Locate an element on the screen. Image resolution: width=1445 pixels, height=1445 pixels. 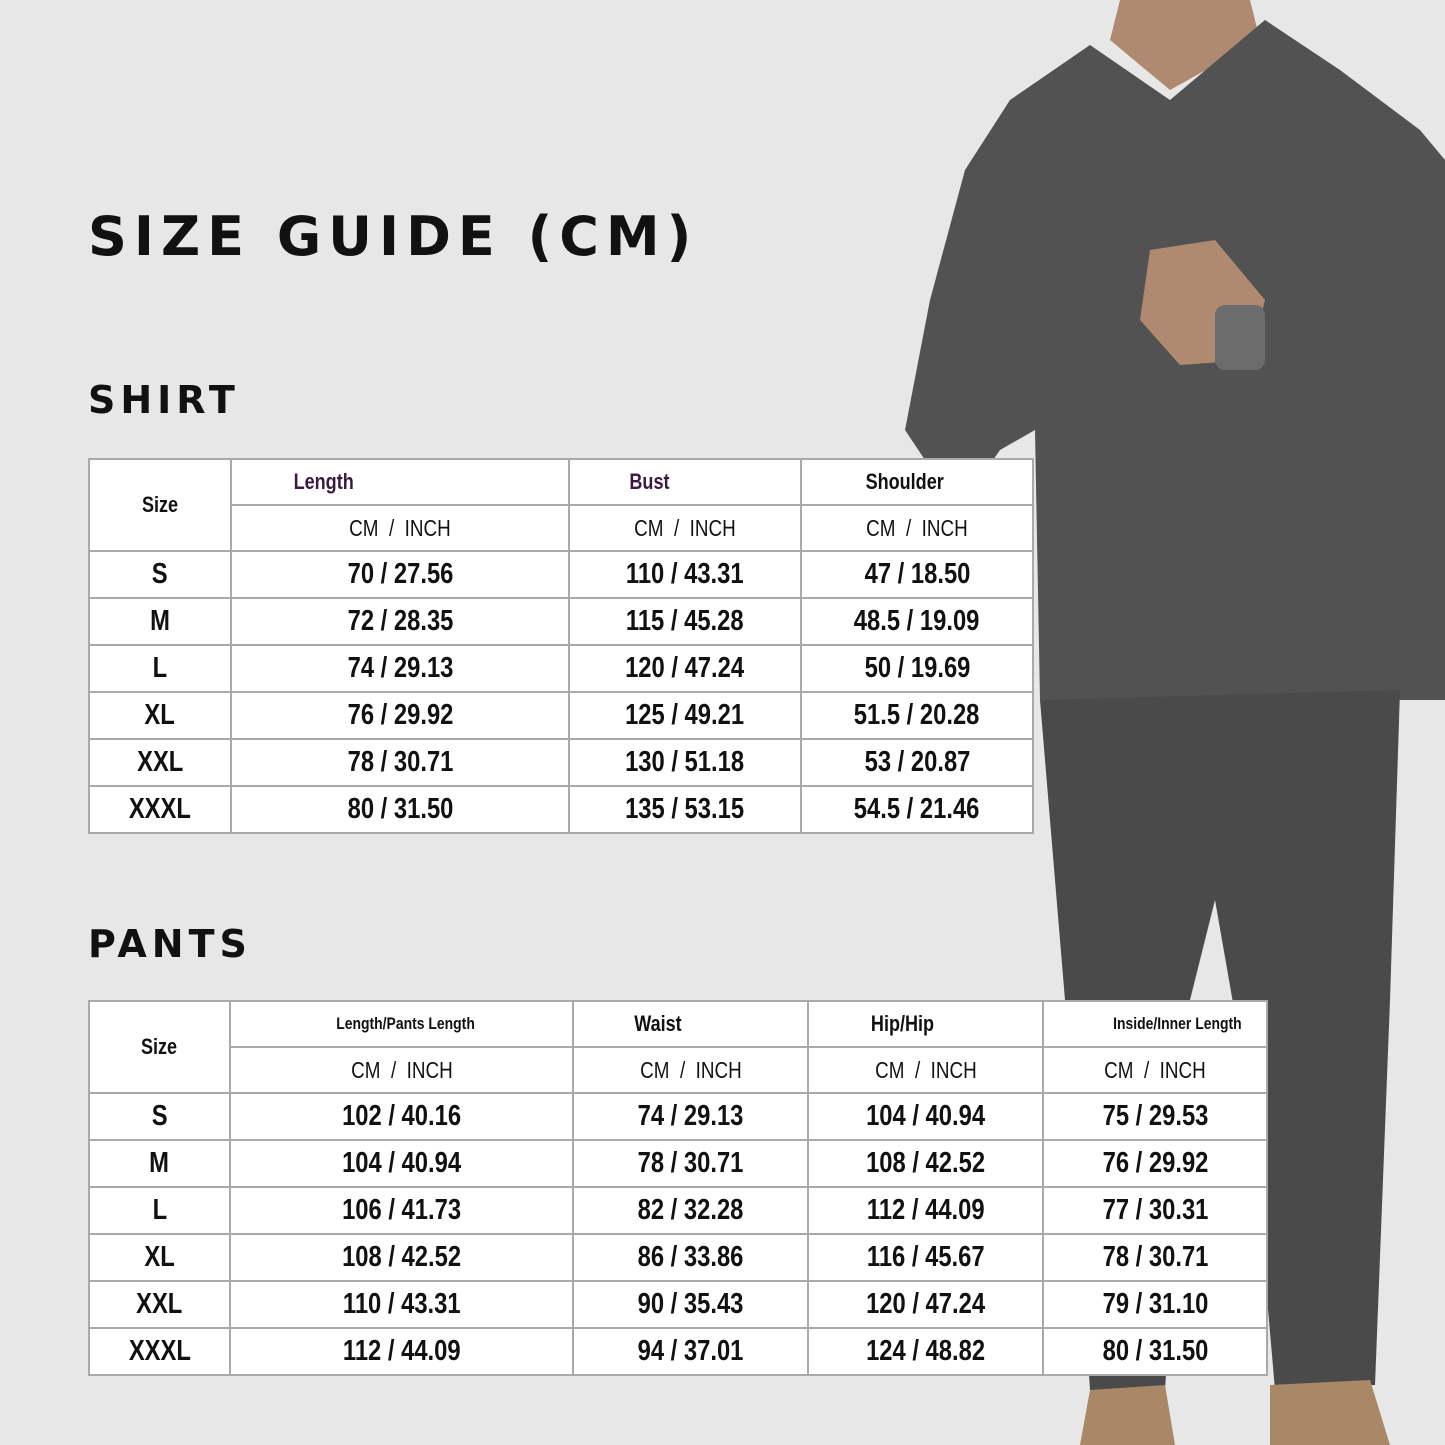
size-cell-text: XL is located at coordinates (160, 715).